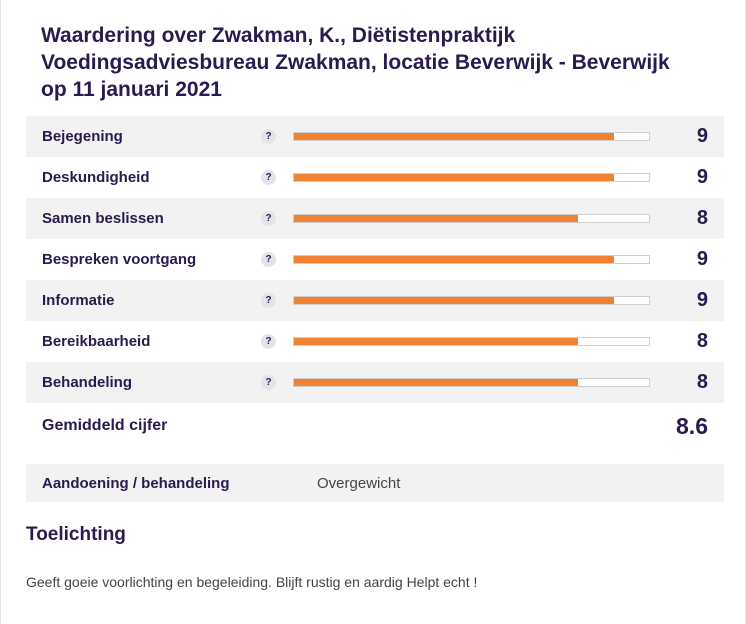 This screenshot has height=624, width=746. I want to click on rating-label: Bejegening, so click(82, 136).